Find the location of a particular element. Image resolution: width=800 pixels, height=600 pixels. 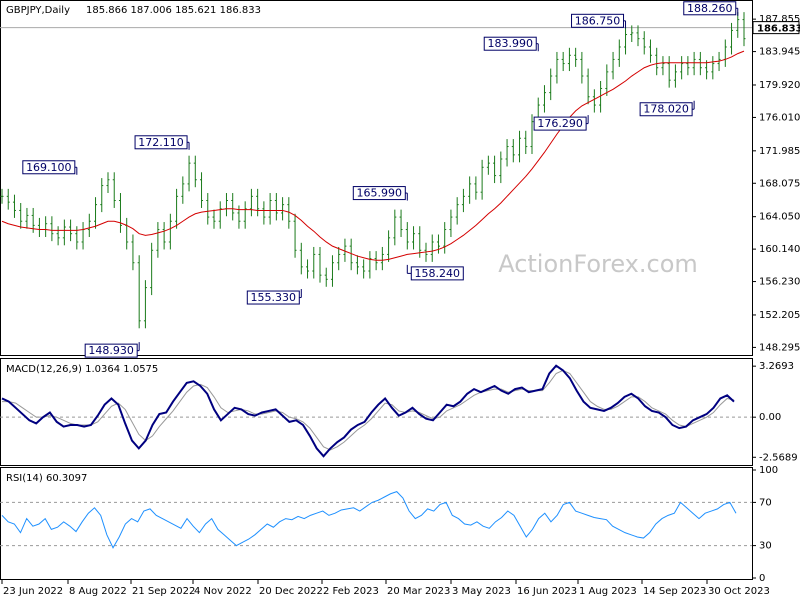

macd-line is located at coordinates (368, 411).